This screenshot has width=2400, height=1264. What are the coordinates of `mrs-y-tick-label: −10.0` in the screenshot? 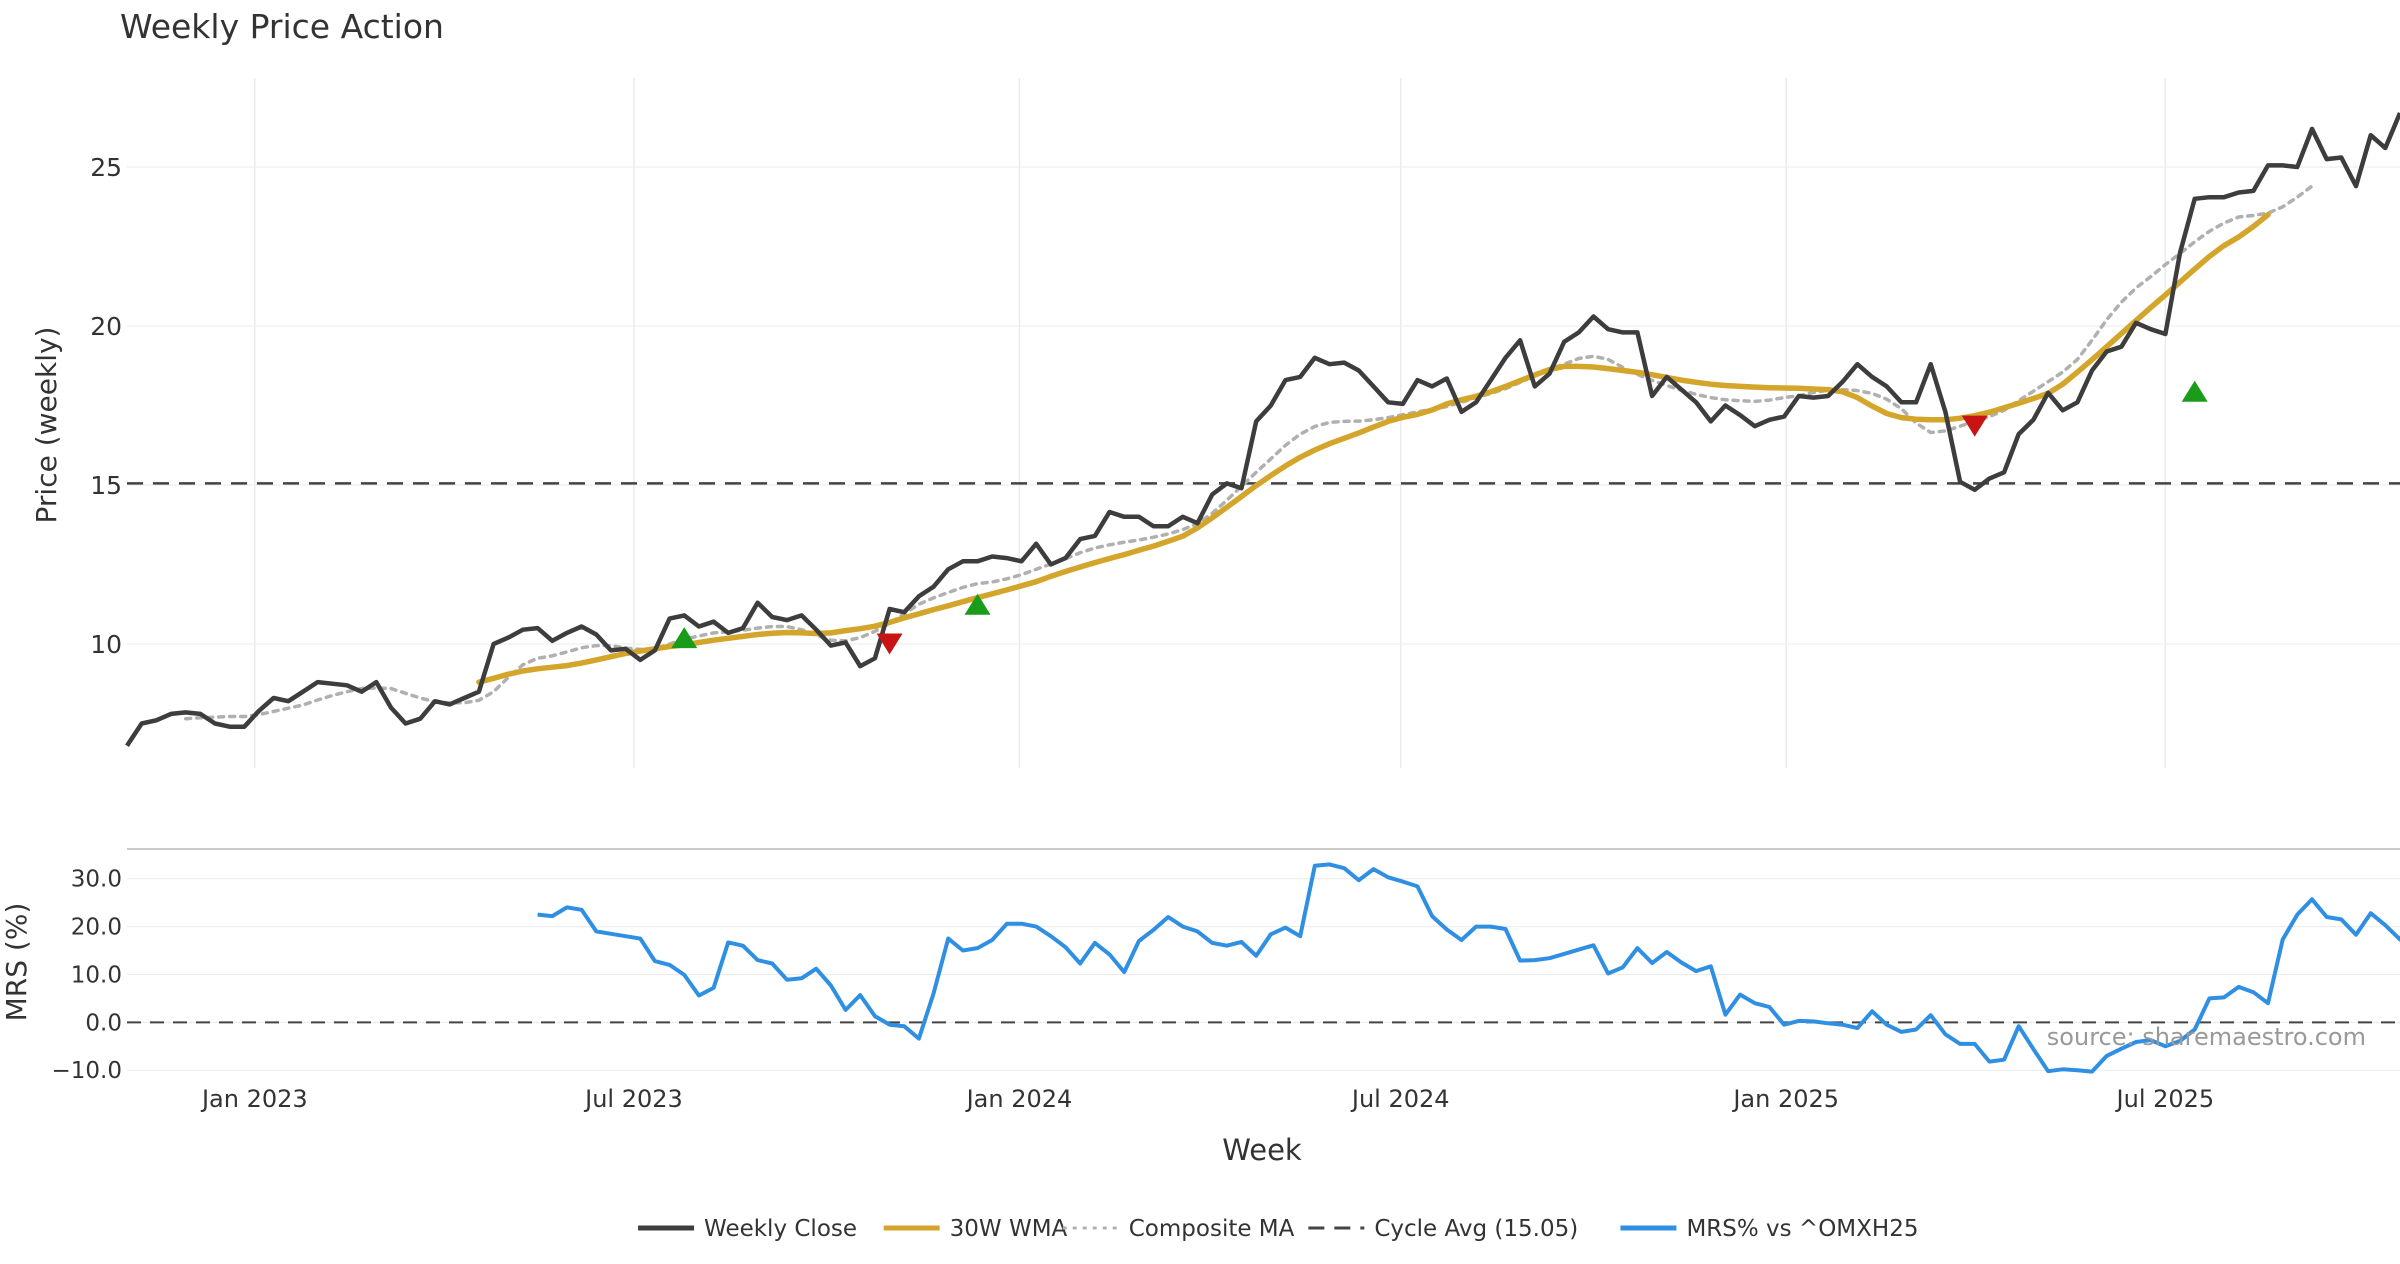 It's located at (87, 1071).